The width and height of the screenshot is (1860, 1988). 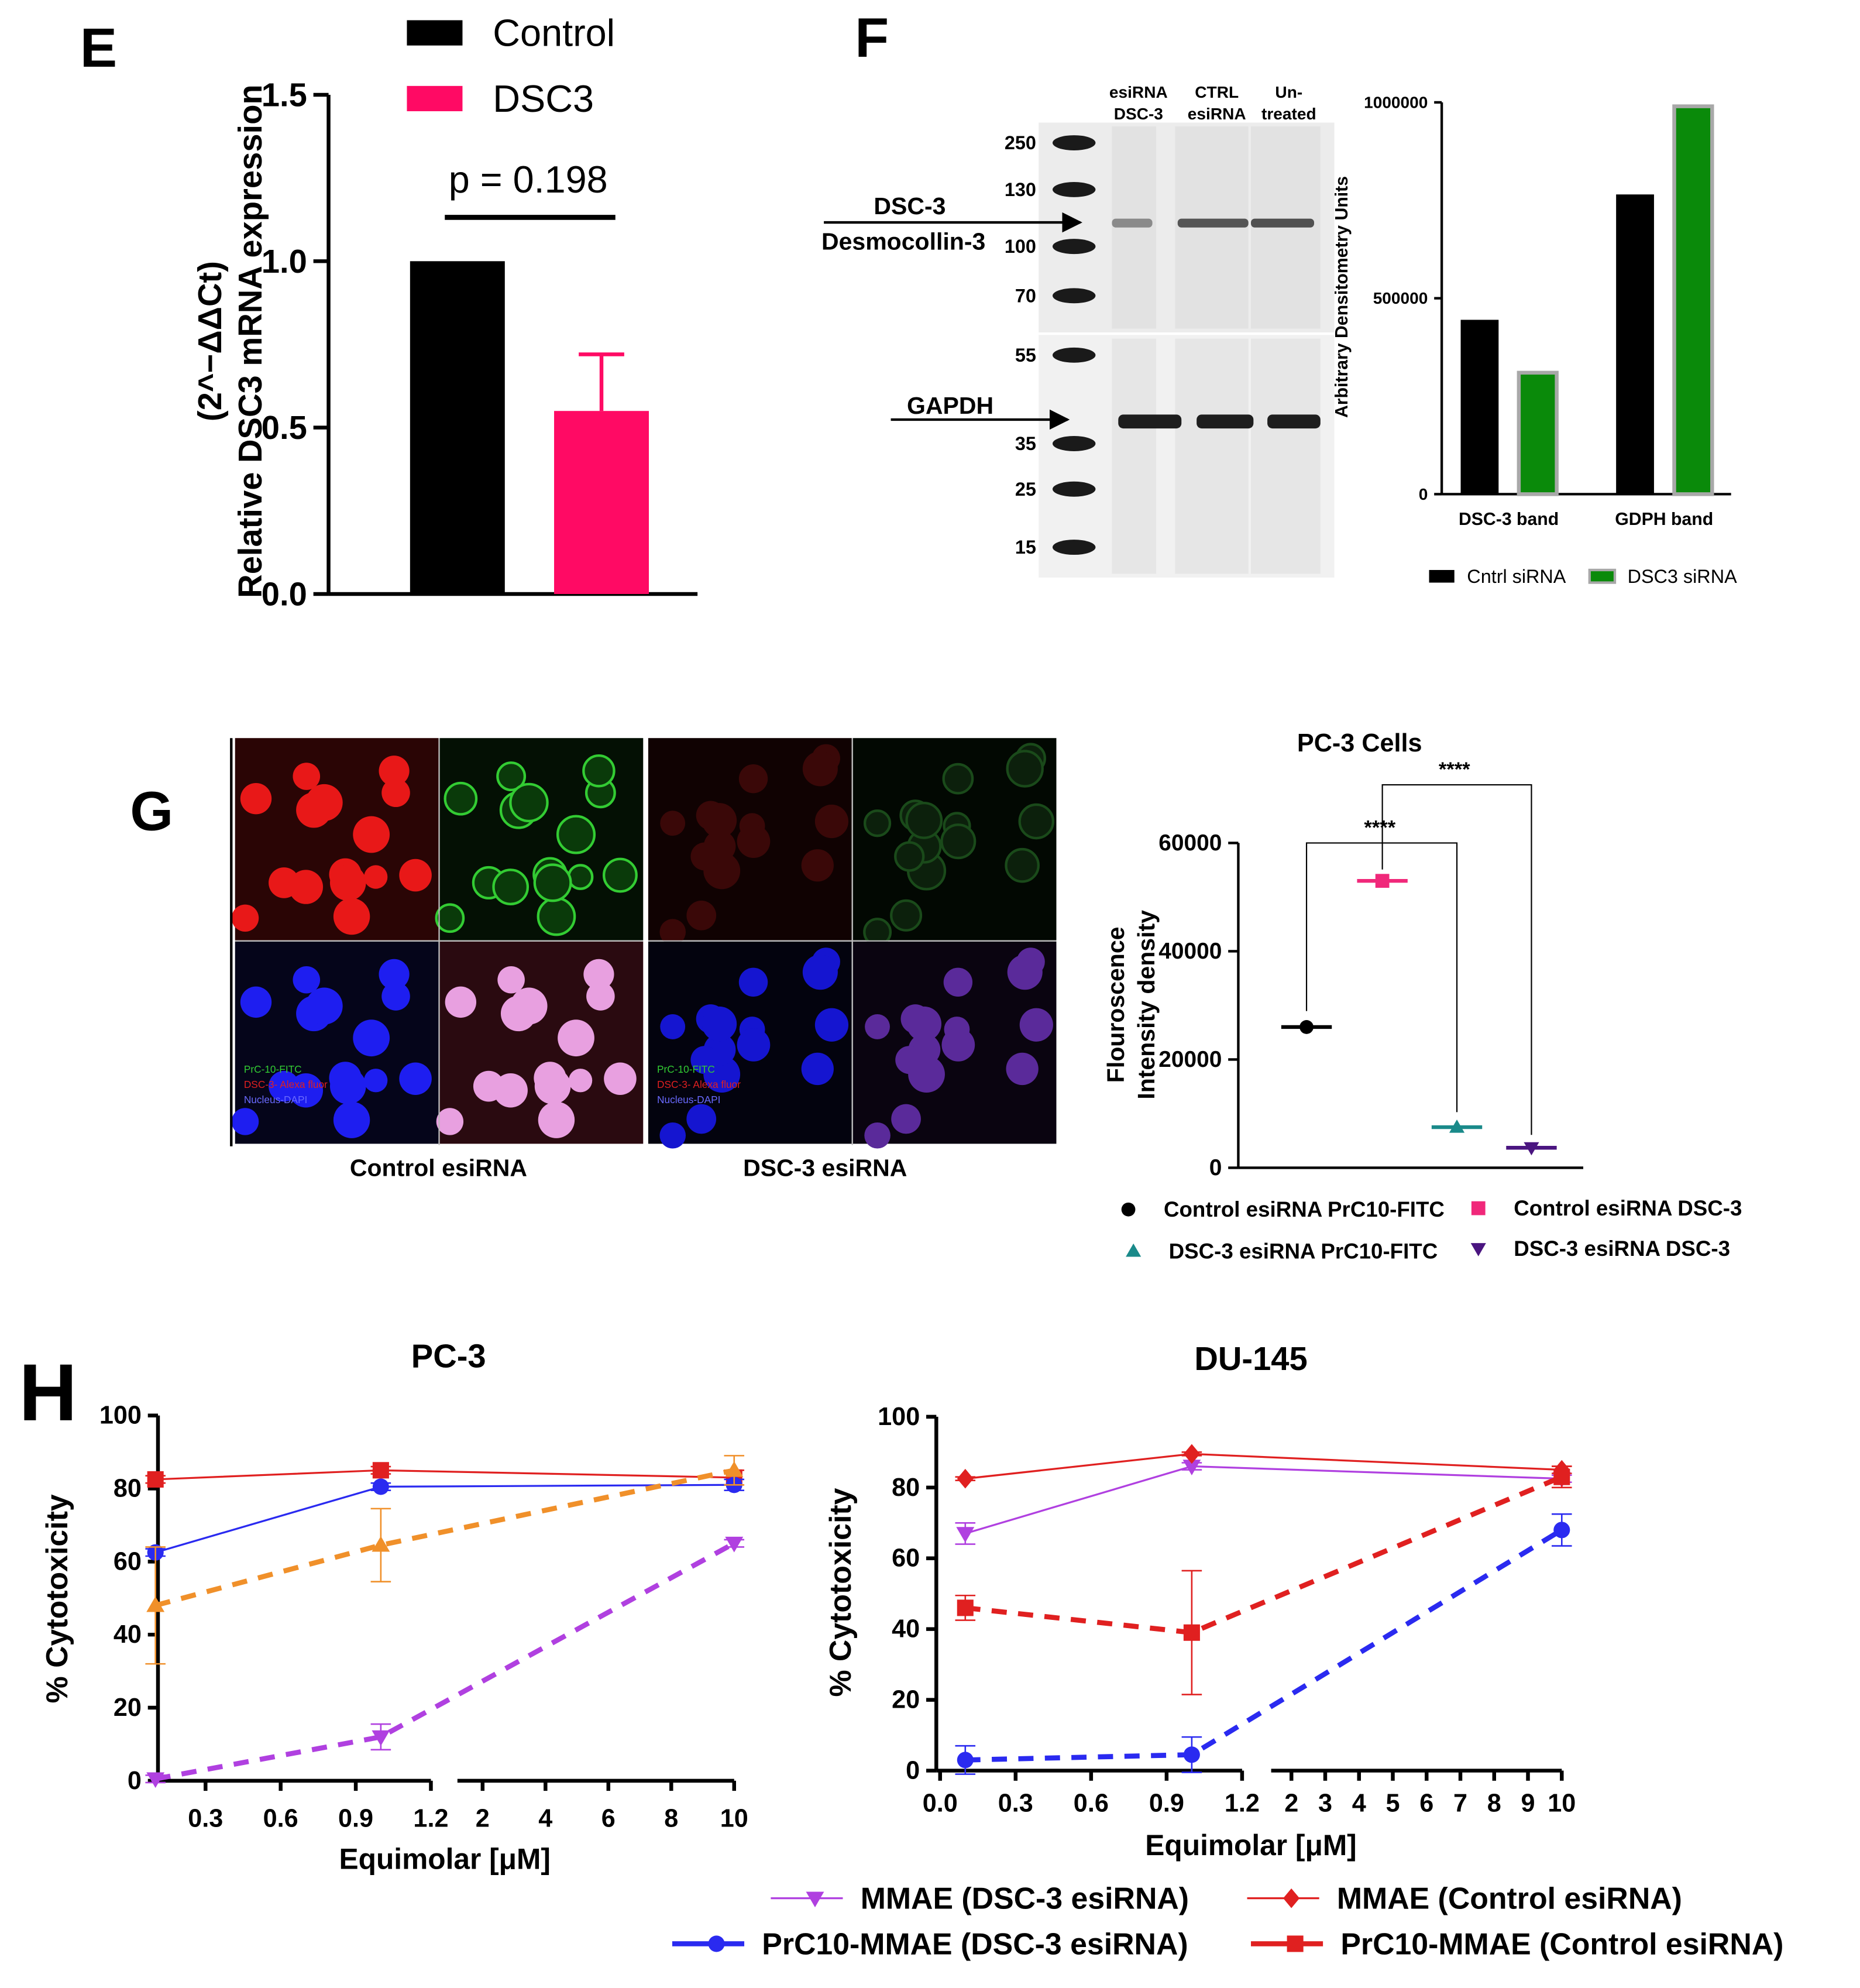 What do you see at coordinates (903, 241) in the screenshot?
I see `target-label: Desmocollin-3` at bounding box center [903, 241].